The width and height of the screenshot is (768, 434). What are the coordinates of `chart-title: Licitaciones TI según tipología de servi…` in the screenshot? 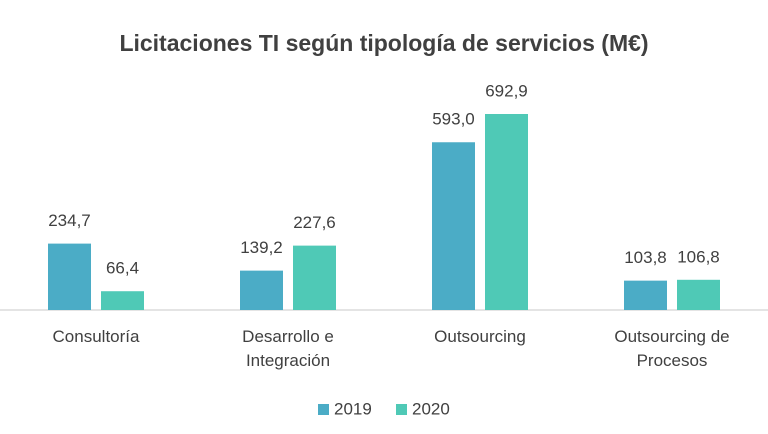 It's located at (383, 43).